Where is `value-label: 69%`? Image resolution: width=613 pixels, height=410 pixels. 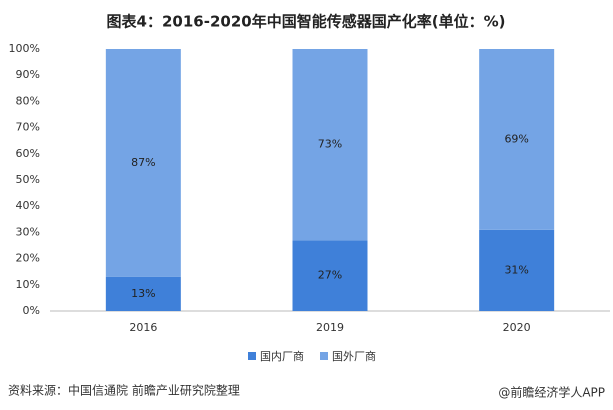
value-label: 69% is located at coordinates (516, 138).